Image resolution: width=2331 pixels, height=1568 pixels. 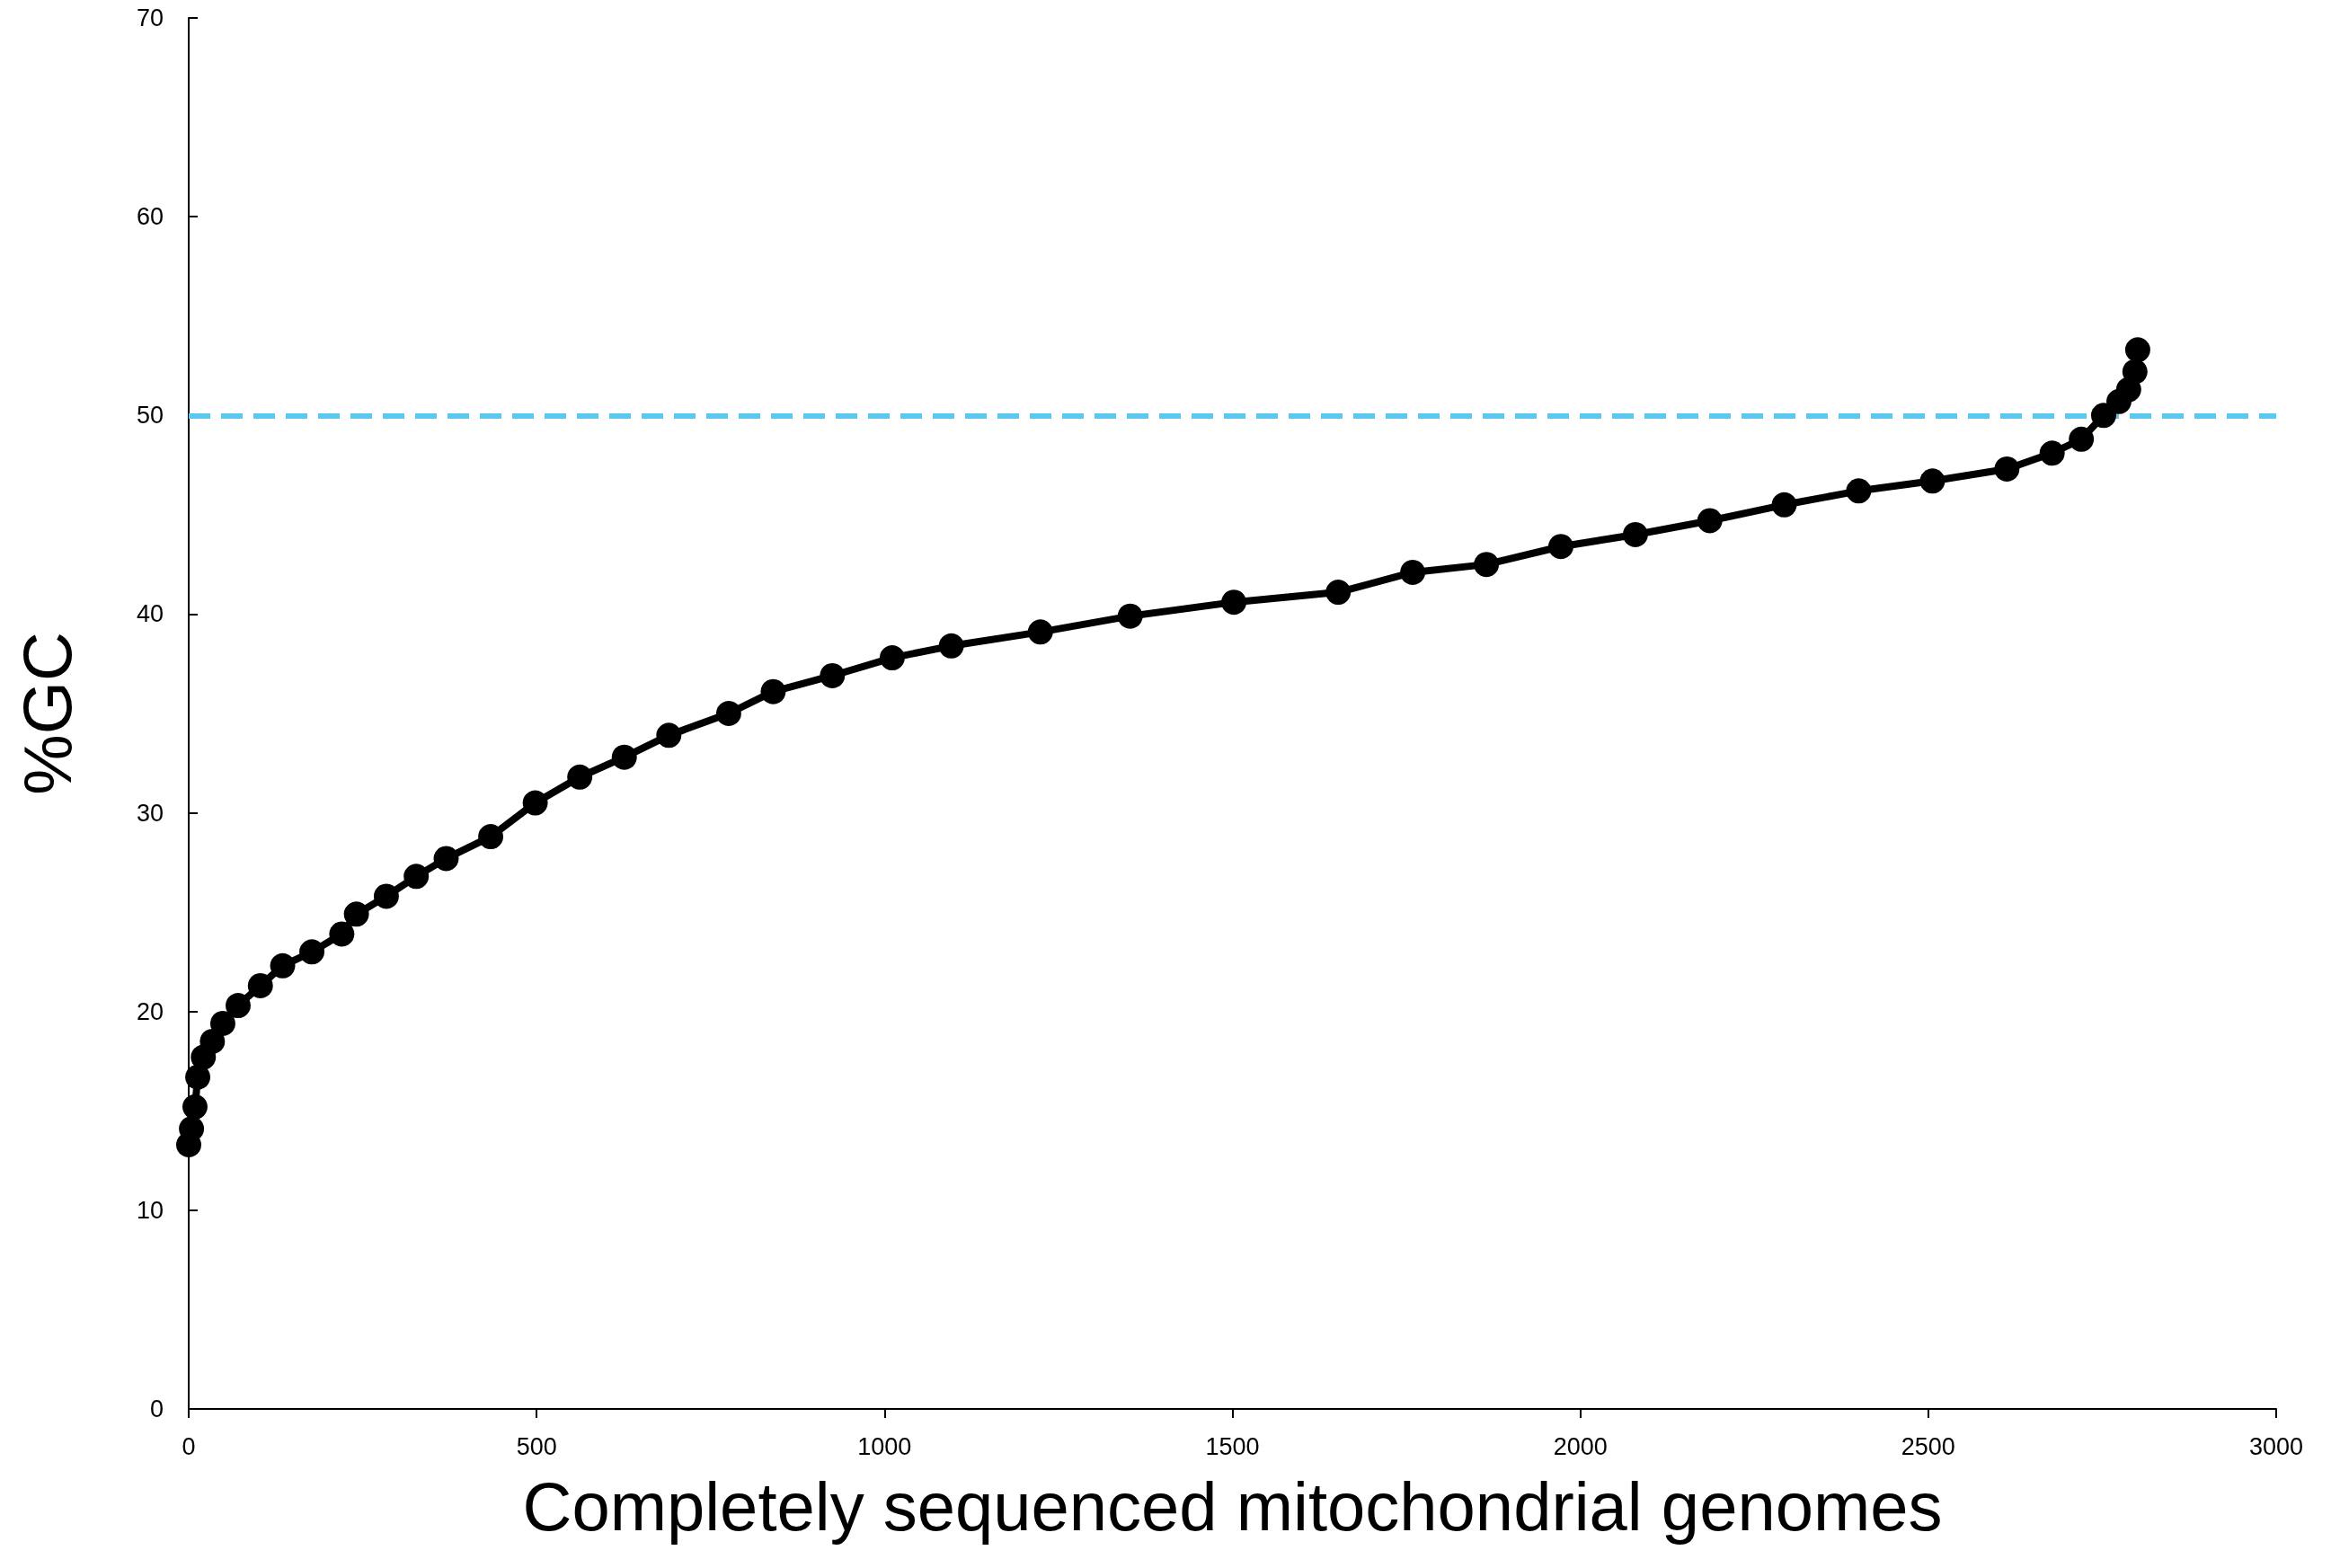 What do you see at coordinates (1928, 1446) in the screenshot?
I see `x-tick-label: 2500` at bounding box center [1928, 1446].